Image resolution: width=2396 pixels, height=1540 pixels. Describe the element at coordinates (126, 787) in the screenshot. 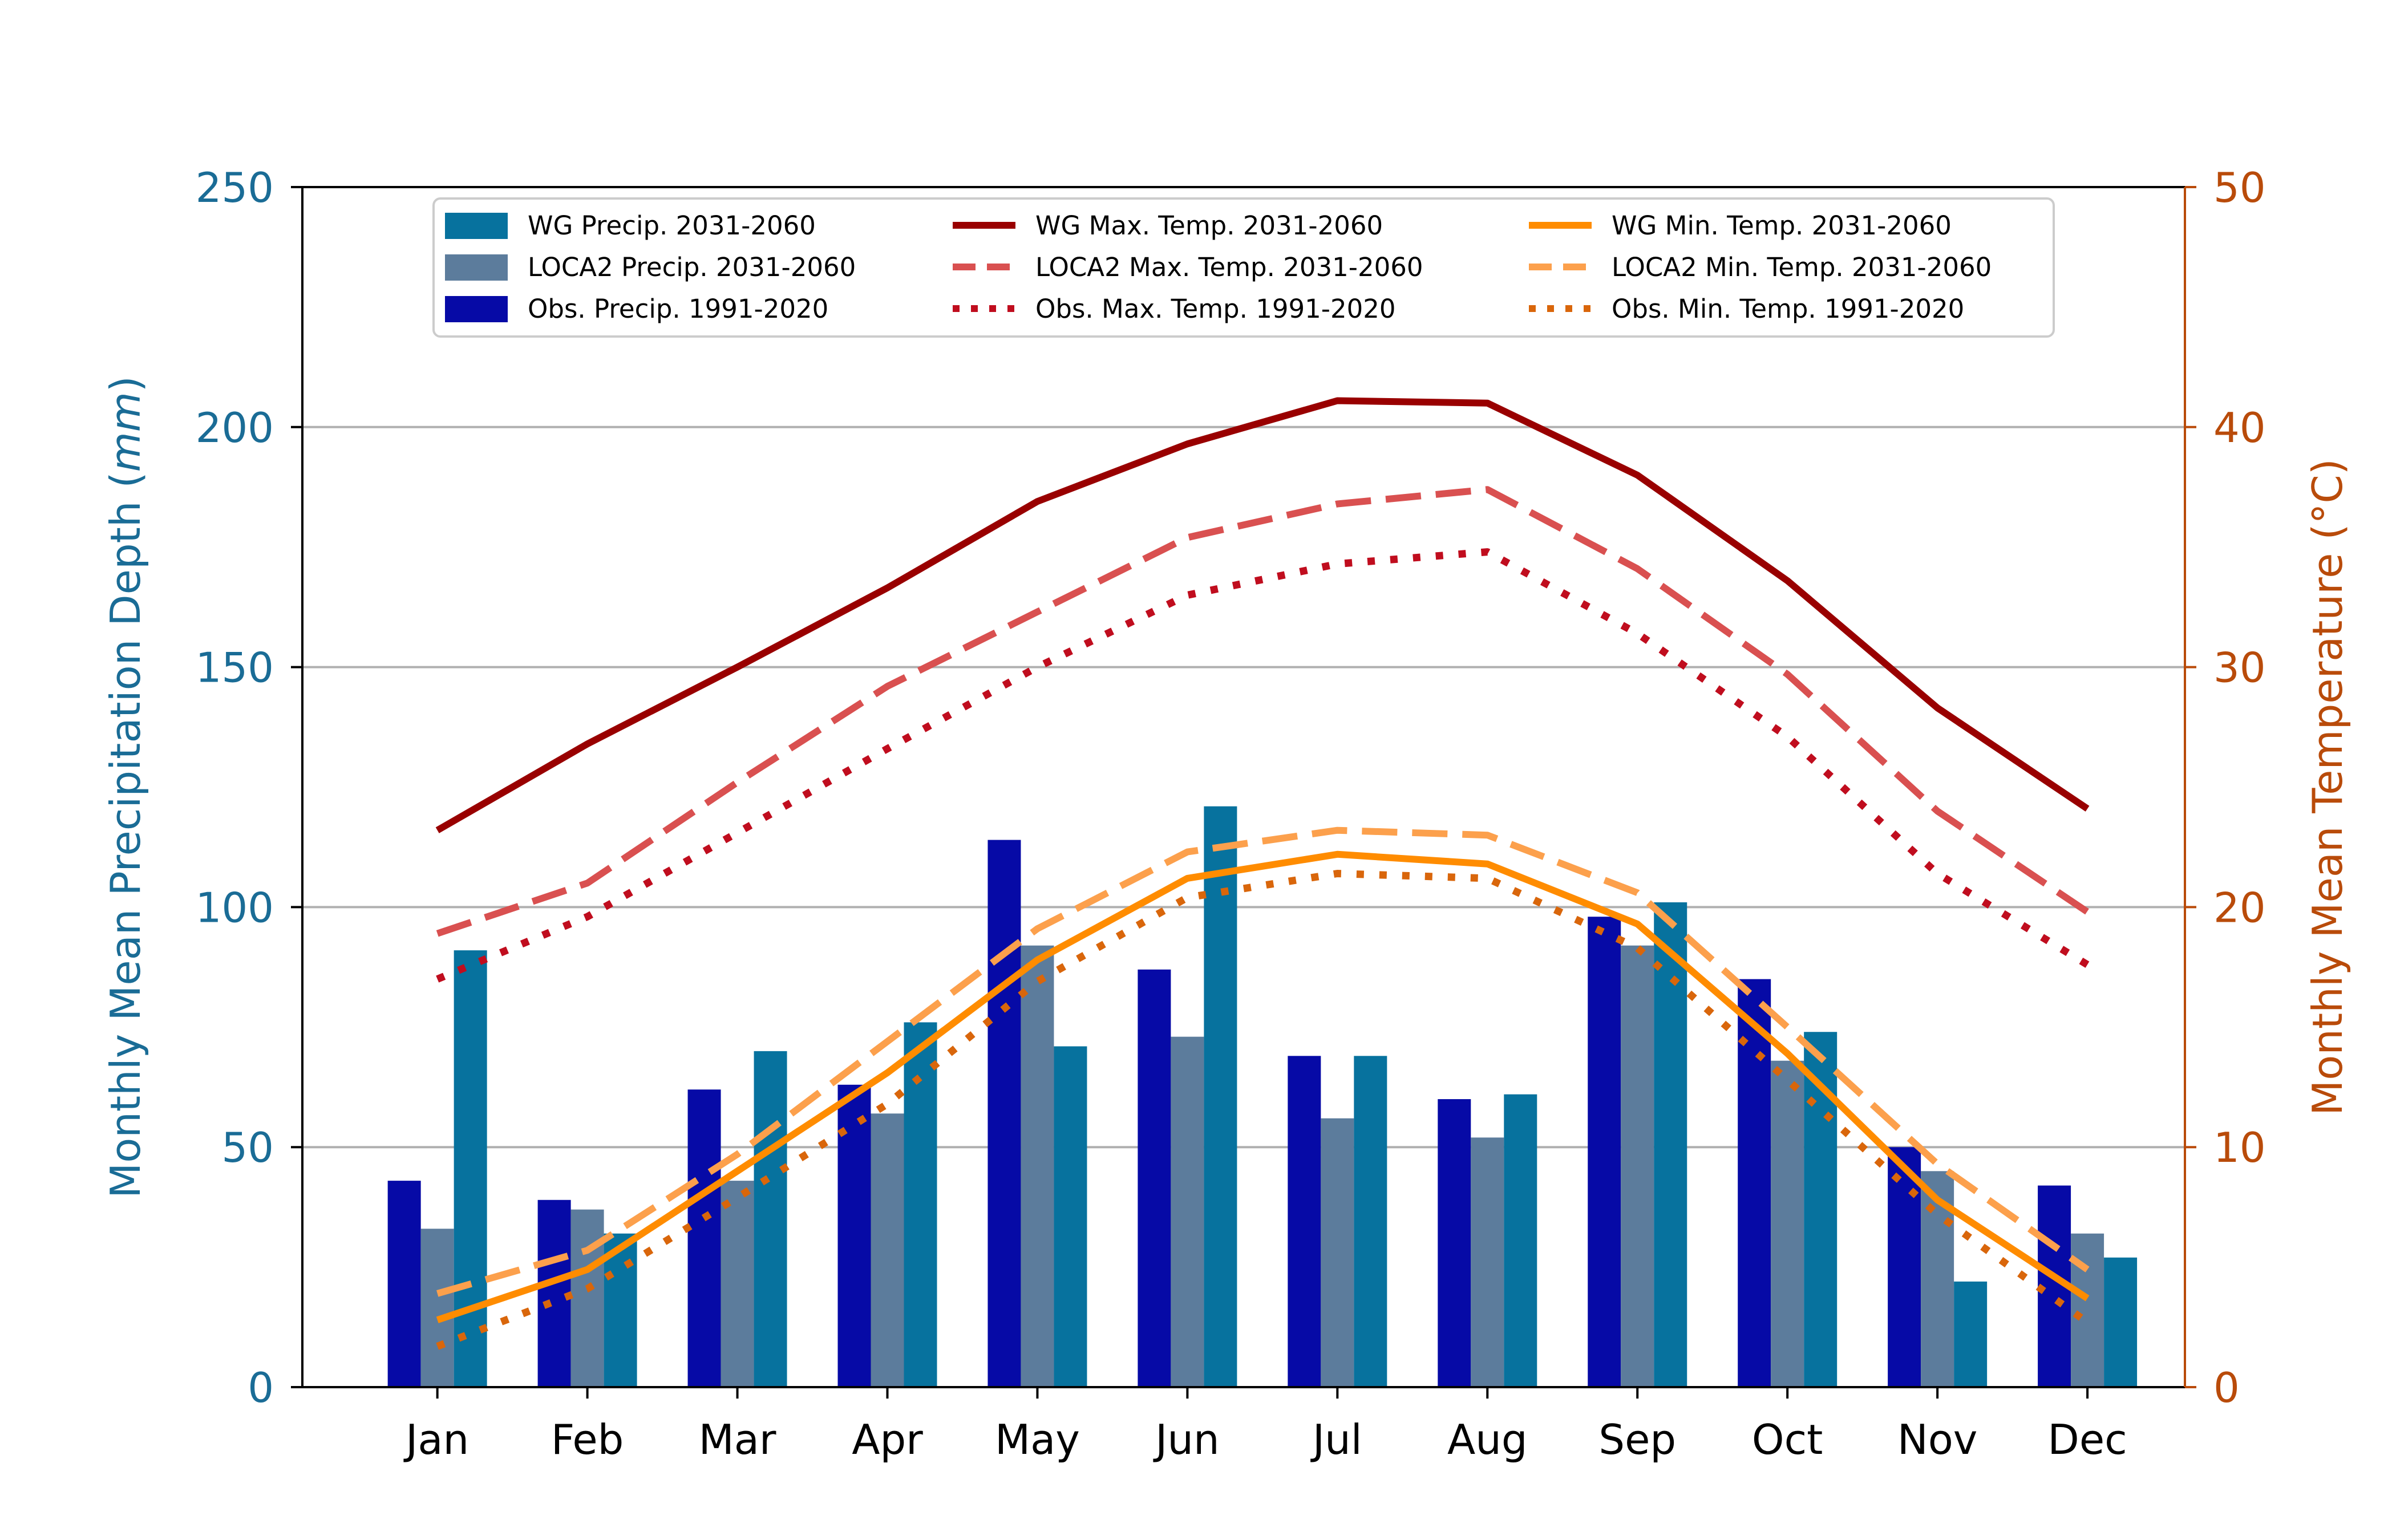

I see `left-axis-title: Monthly Mean Precipitation Depth (mm)` at that location.